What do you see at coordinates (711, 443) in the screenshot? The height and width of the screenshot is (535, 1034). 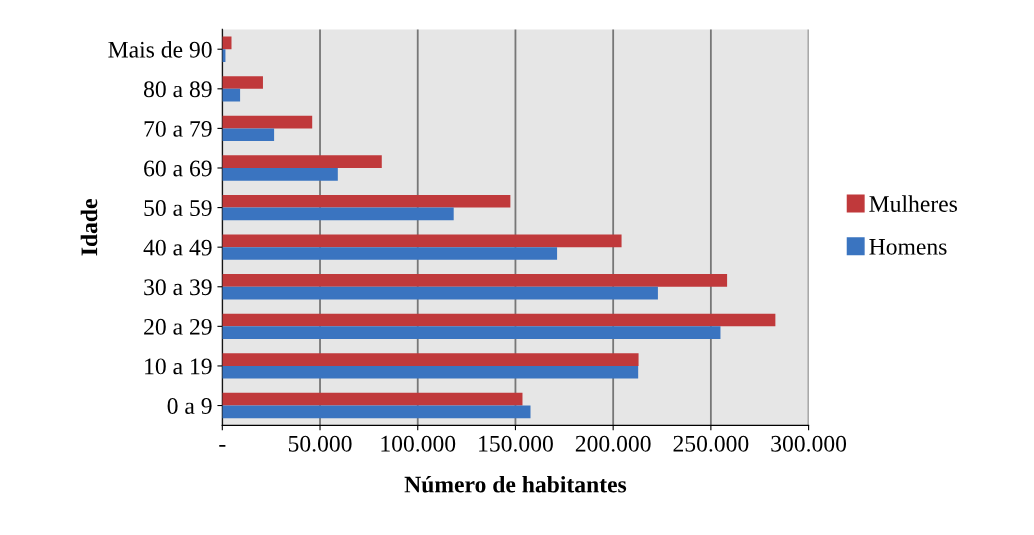 I see `x-tick-label: 250.000` at bounding box center [711, 443].